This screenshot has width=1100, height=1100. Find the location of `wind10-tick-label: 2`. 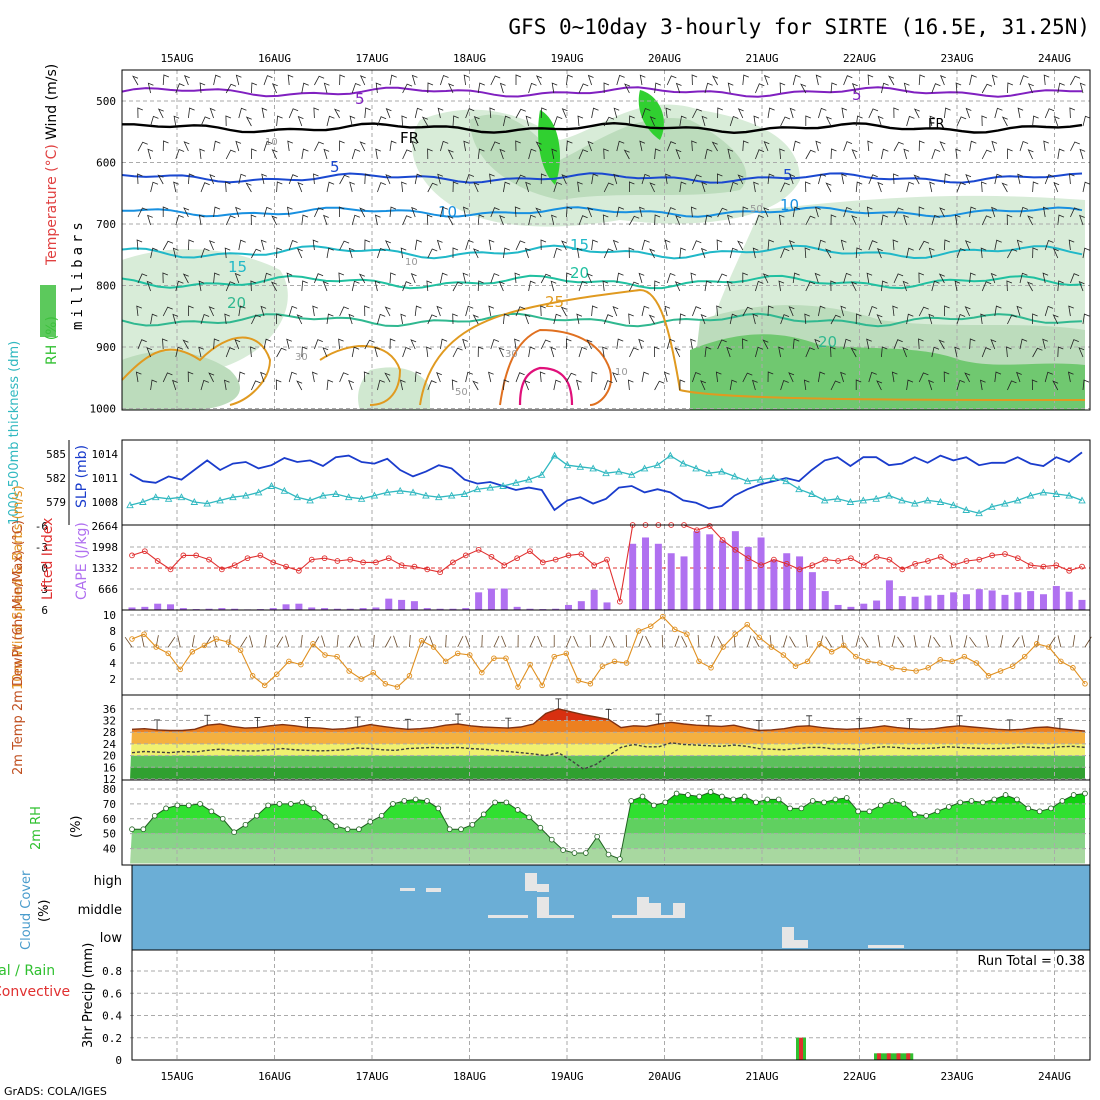

wind10-tick-label: 2 is located at coordinates (112, 679).